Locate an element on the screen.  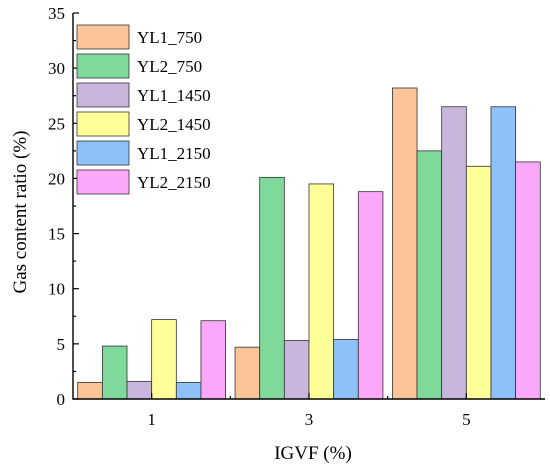
y-tick-label: 30 is located at coordinates (56, 68).